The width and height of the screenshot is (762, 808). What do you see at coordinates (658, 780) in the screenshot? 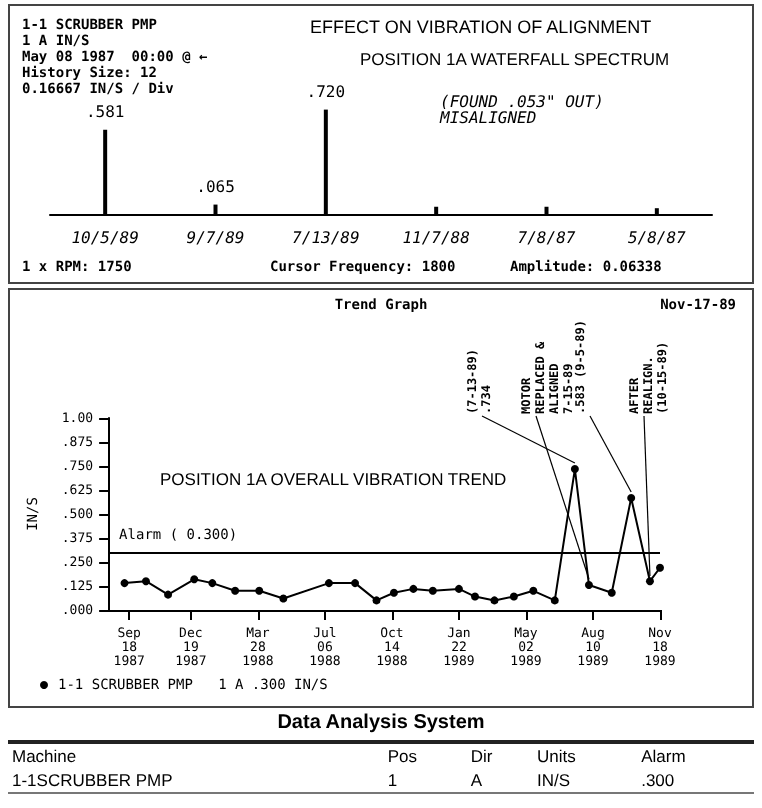
I see `text: .300` at bounding box center [658, 780].